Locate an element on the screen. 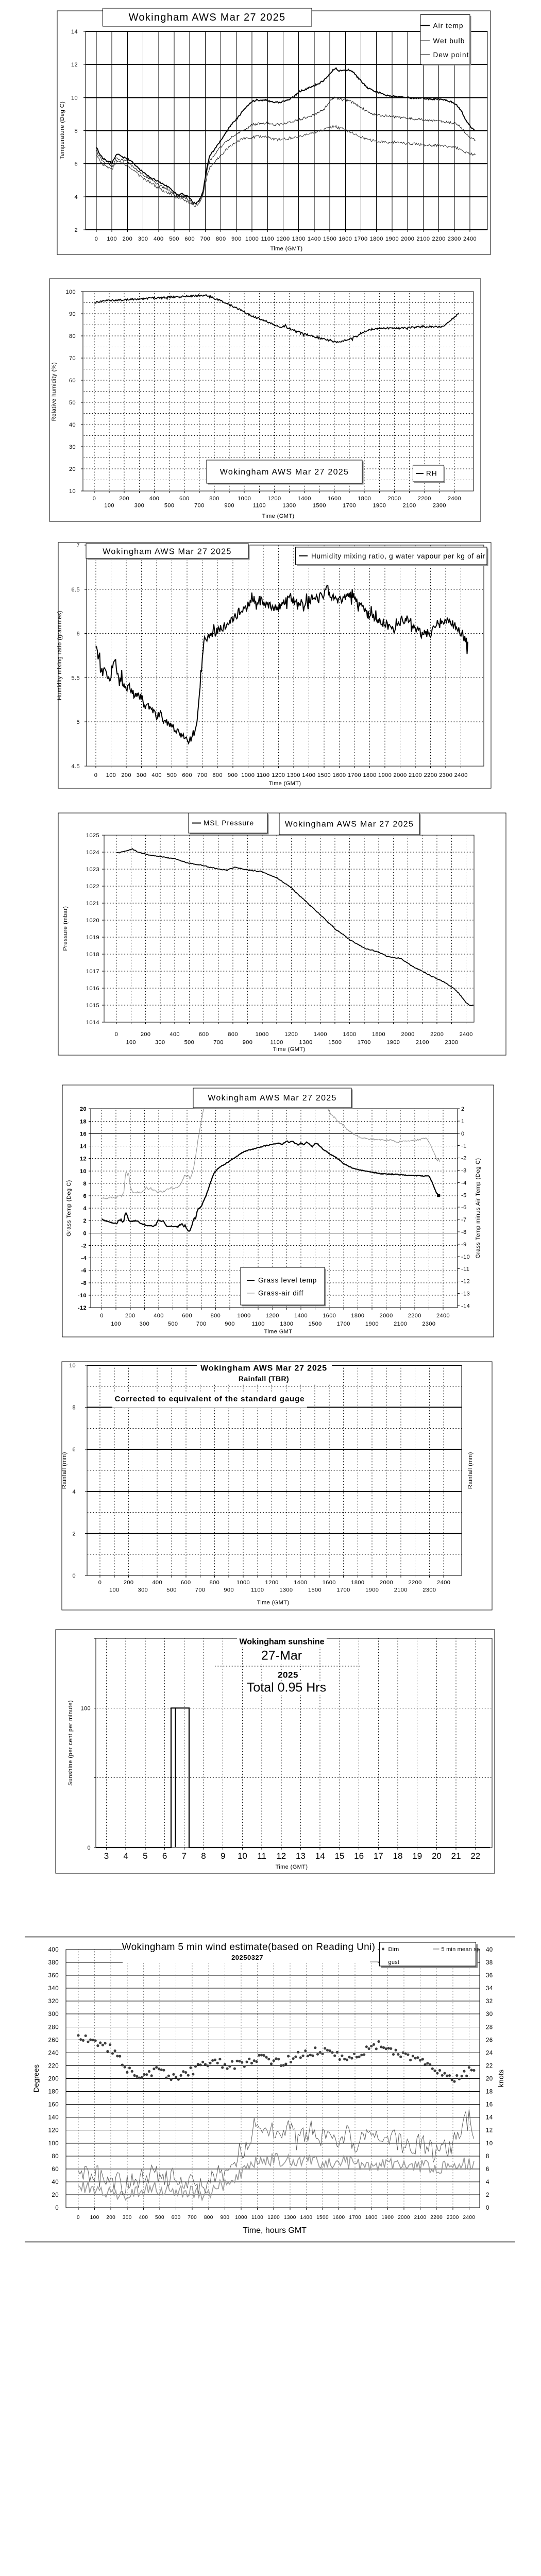  svg-text: 700 is located at coordinates (192, 2218).